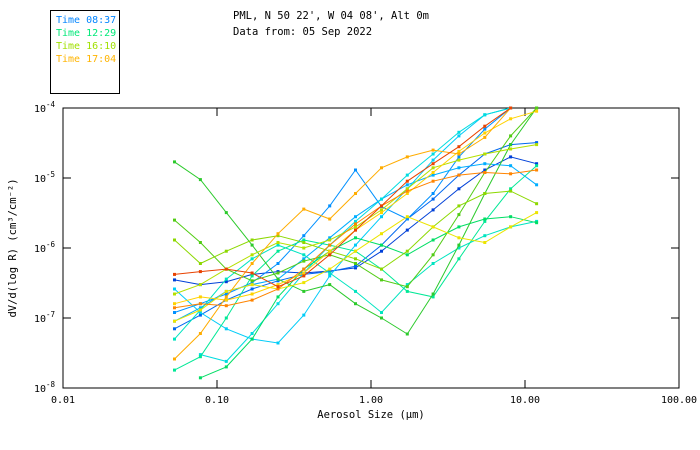 Image resolution: width=700 pixels, height=450 pixels. Describe the element at coordinates (44, 317) in the screenshot. I see `y-tick-label: 10⁻⁷` at that location.